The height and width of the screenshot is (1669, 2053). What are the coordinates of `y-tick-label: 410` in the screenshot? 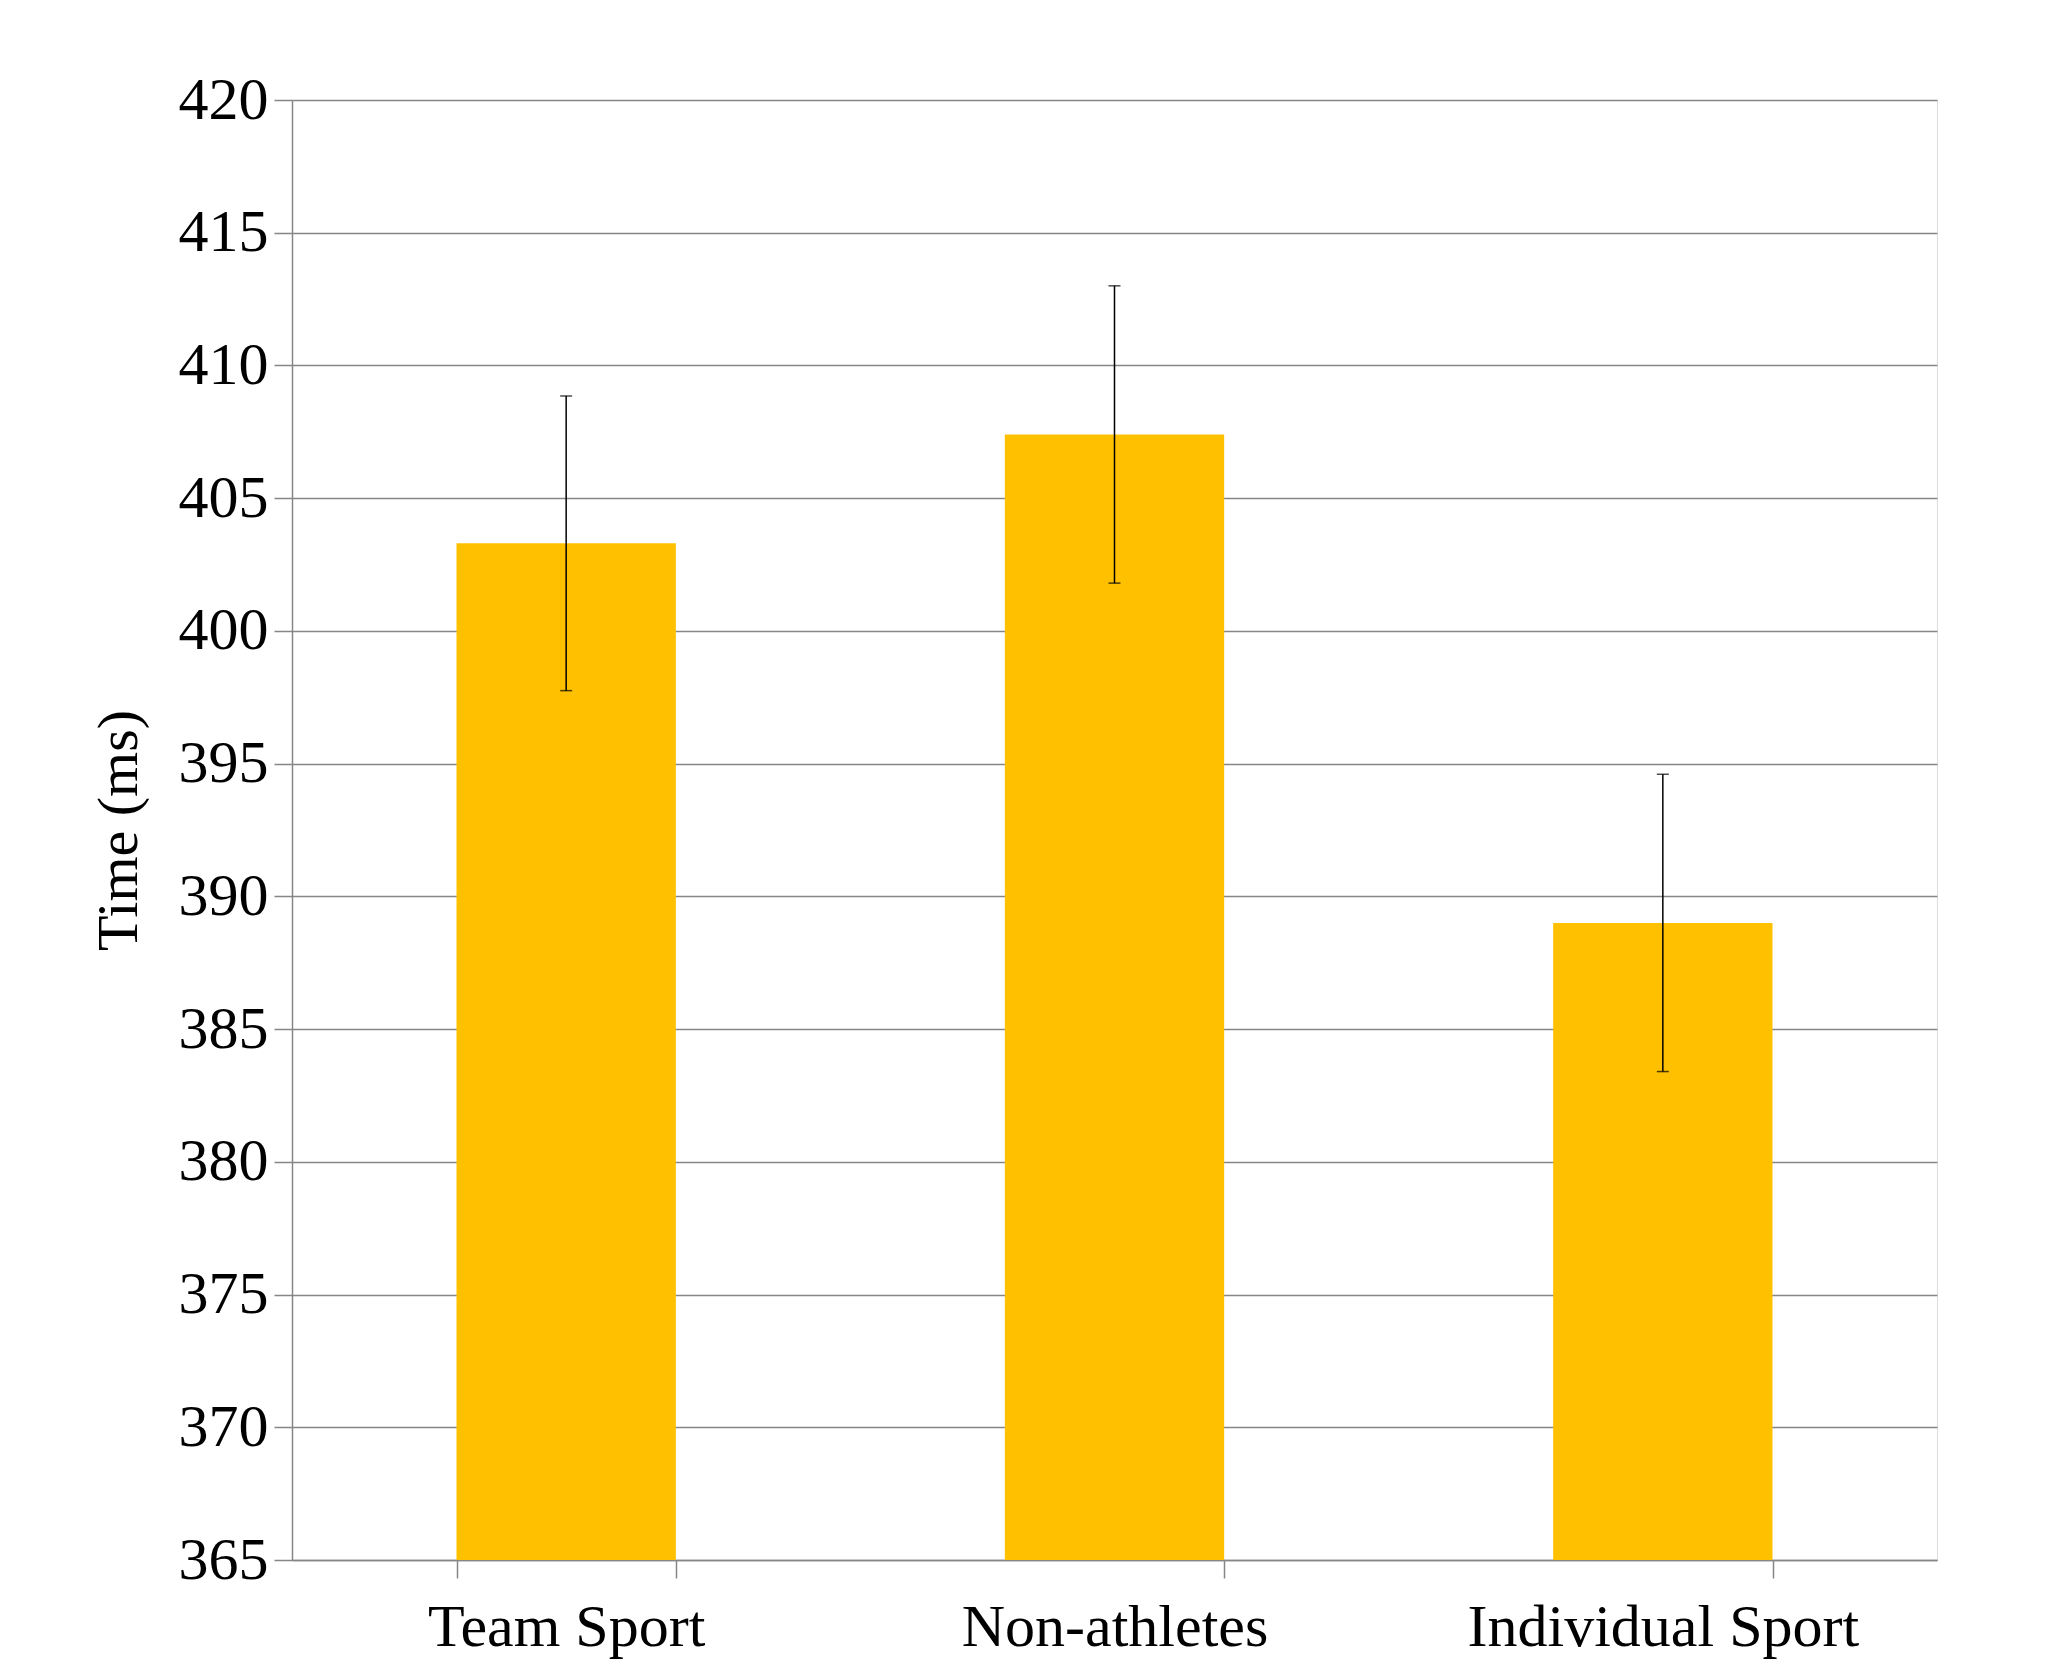 It's located at (223, 363).